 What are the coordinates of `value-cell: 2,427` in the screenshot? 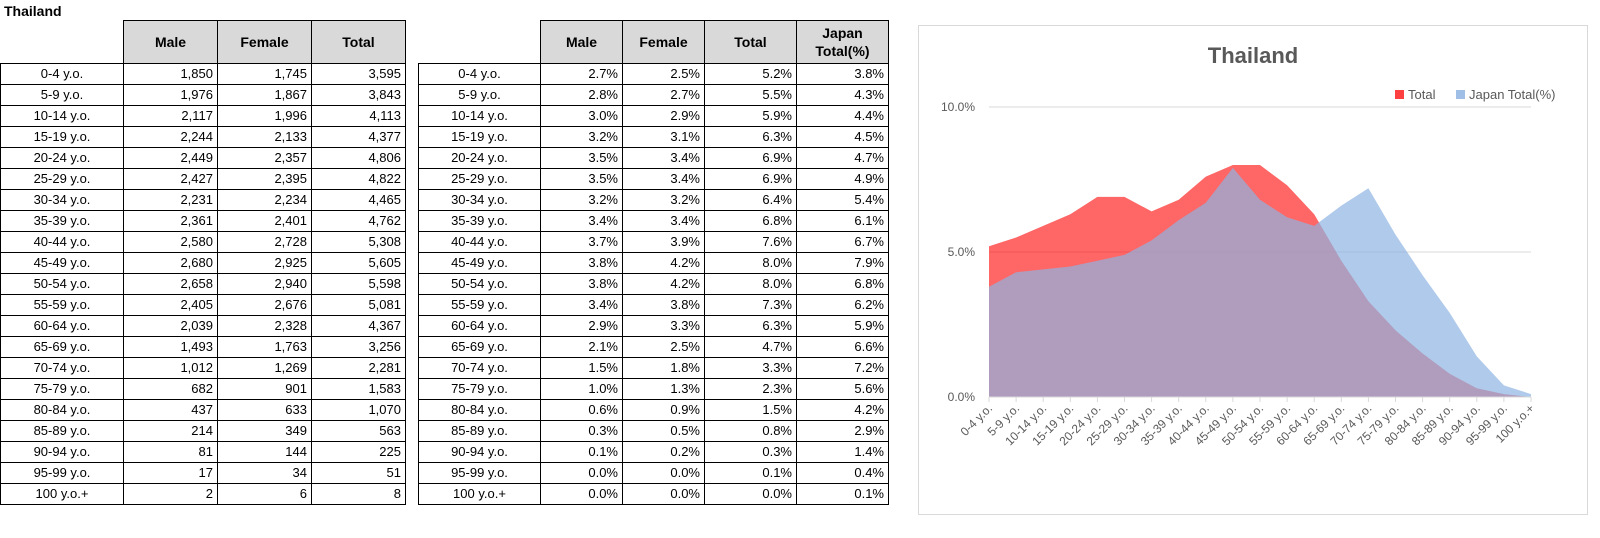 It's located at (170, 179).